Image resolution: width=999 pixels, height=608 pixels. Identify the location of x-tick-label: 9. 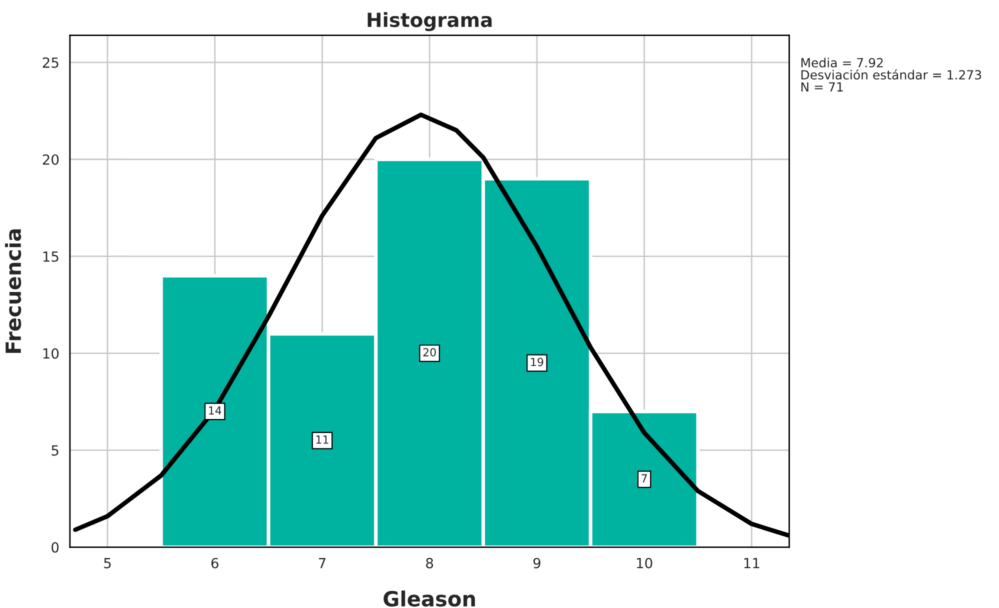
(536, 563).